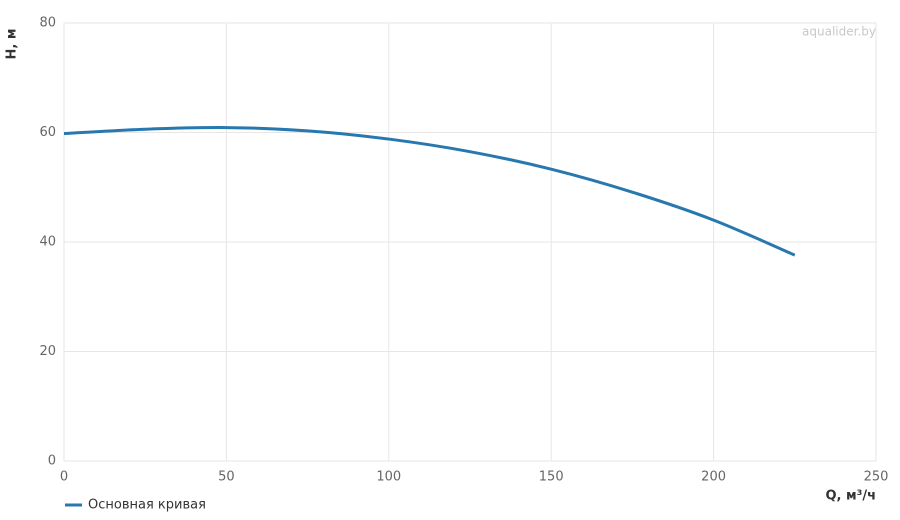  I want to click on y-tick-label: 60, so click(47, 132).